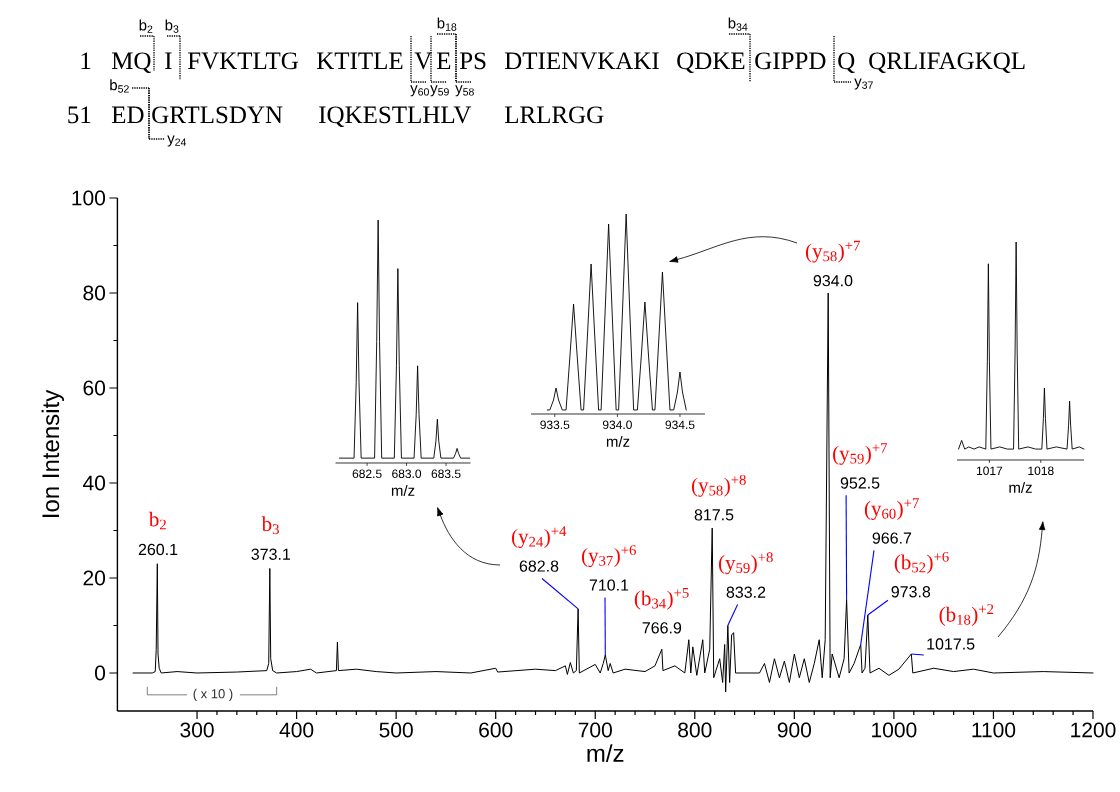 The height and width of the screenshot is (792, 1120). I want to click on annotation: (b$_{18}$)$^{+2}$, so click(966, 615).